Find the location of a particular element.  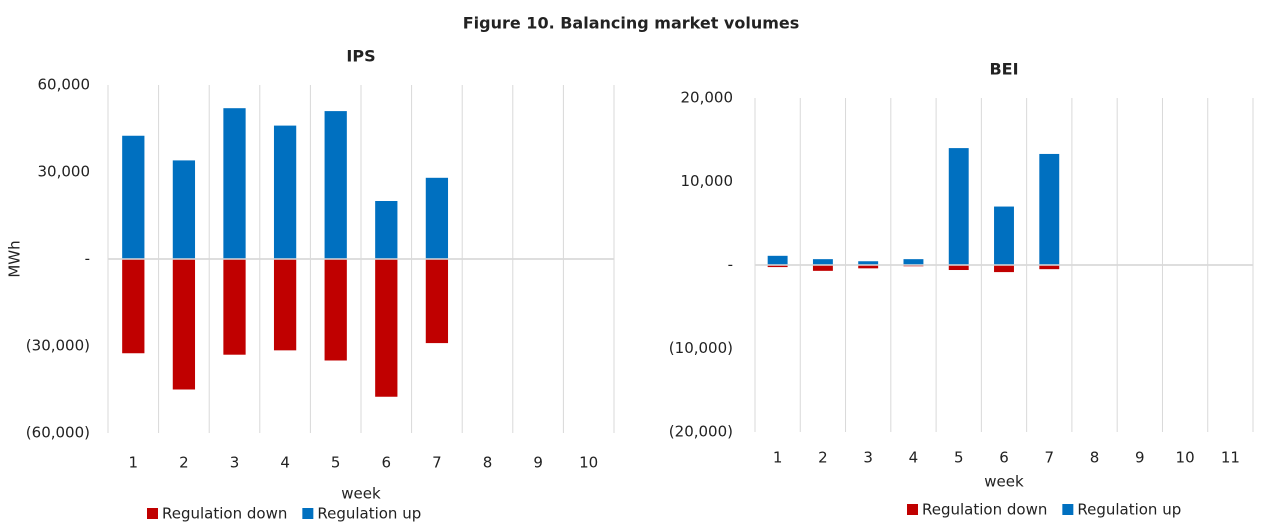

y-axis-label: MWh is located at coordinates (15, 258).